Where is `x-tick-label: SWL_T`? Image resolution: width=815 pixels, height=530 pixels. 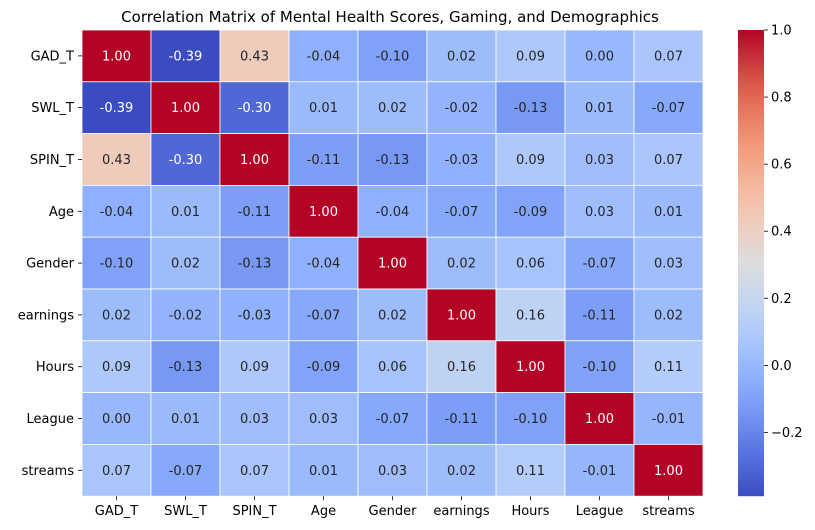 x-tick-label: SWL_T is located at coordinates (185, 511).